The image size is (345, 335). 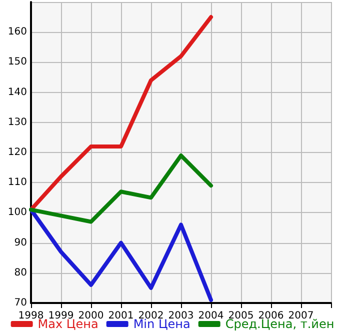 What do you see at coordinates (17, 62) in the screenshot?
I see `y-tick-label: 150` at bounding box center [17, 62].